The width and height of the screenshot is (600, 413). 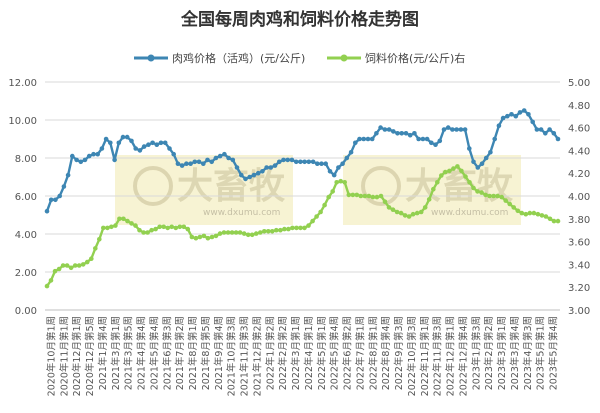 I want to click on y-right-tick-label: 4.40, so click(x=579, y=151).